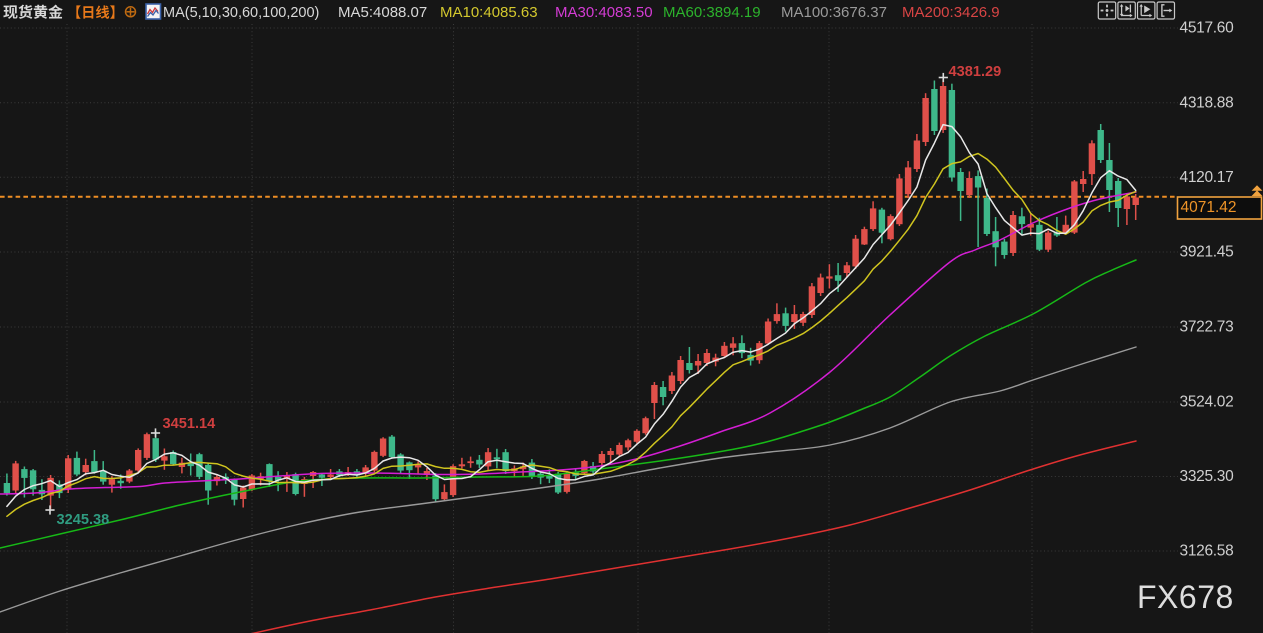 The image size is (1263, 633). Describe the element at coordinates (975, 72) in the screenshot. I see `svg-text: 4381.29` at that location.